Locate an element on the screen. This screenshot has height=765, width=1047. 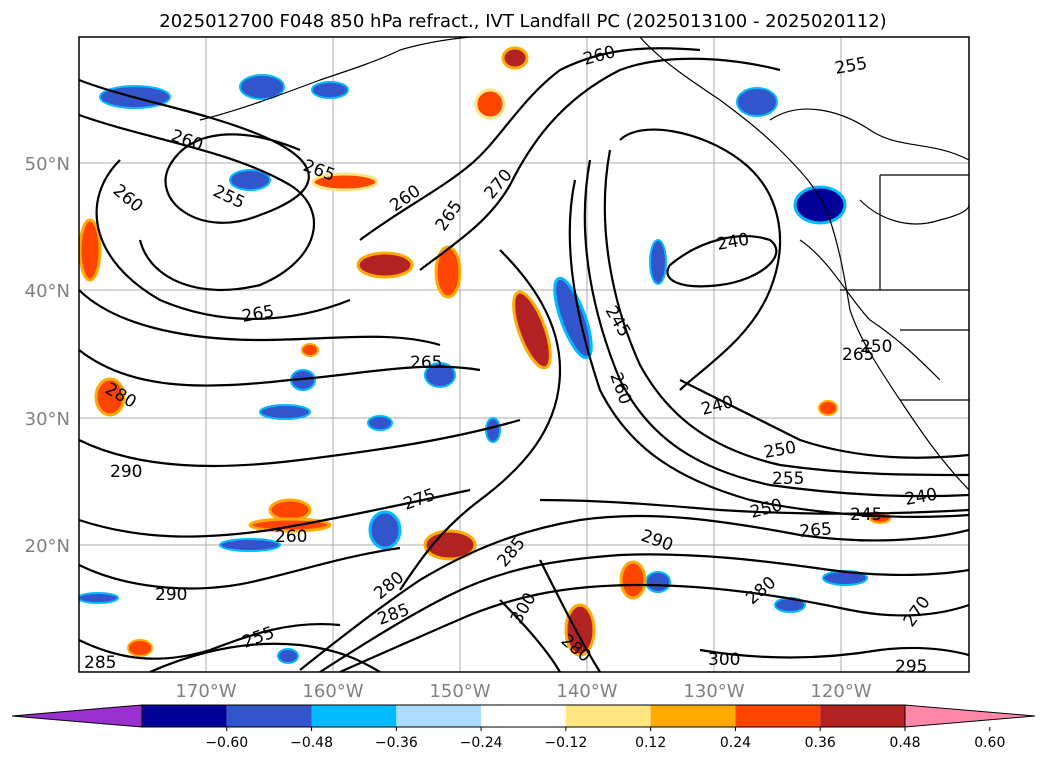
colorbar-tick-label: −0.48 is located at coordinates (311, 743).